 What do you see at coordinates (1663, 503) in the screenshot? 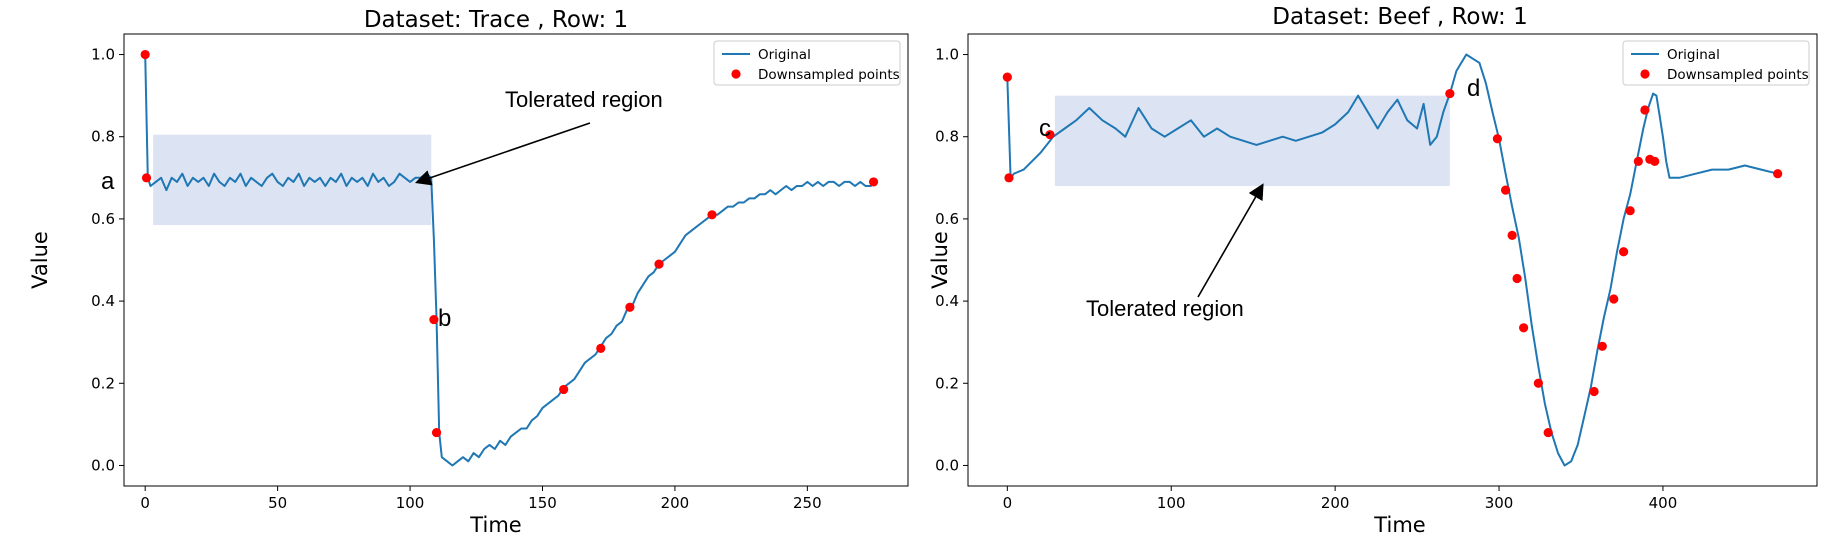
I see `x-tick-label: 400` at bounding box center [1663, 503].